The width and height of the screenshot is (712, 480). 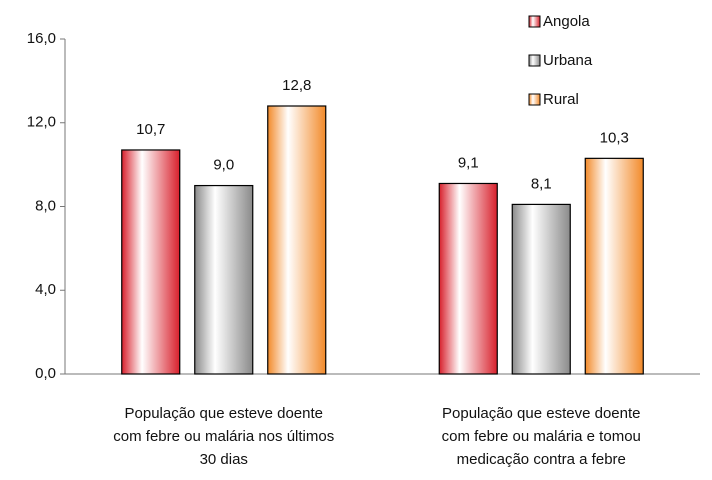 I want to click on y-tick-label: 4,0, so click(x=45, y=289).